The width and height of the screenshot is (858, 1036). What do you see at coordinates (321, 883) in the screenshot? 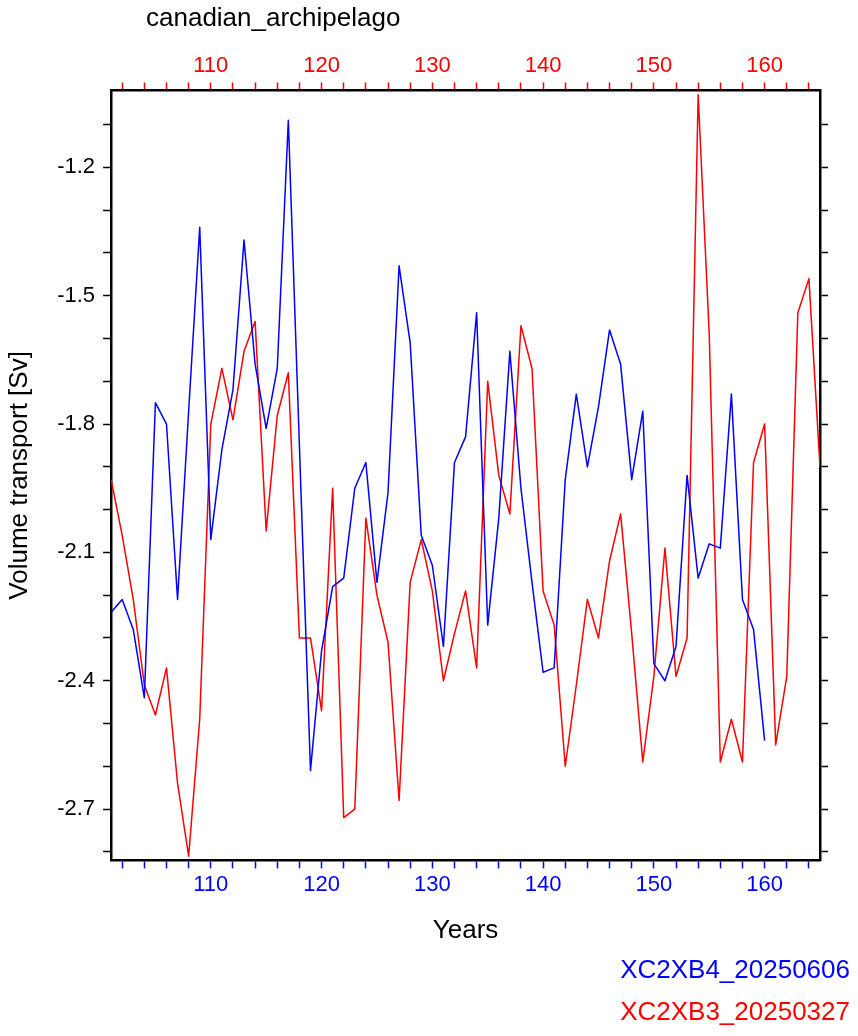
I see `x-tick-label: 120` at bounding box center [321, 883].